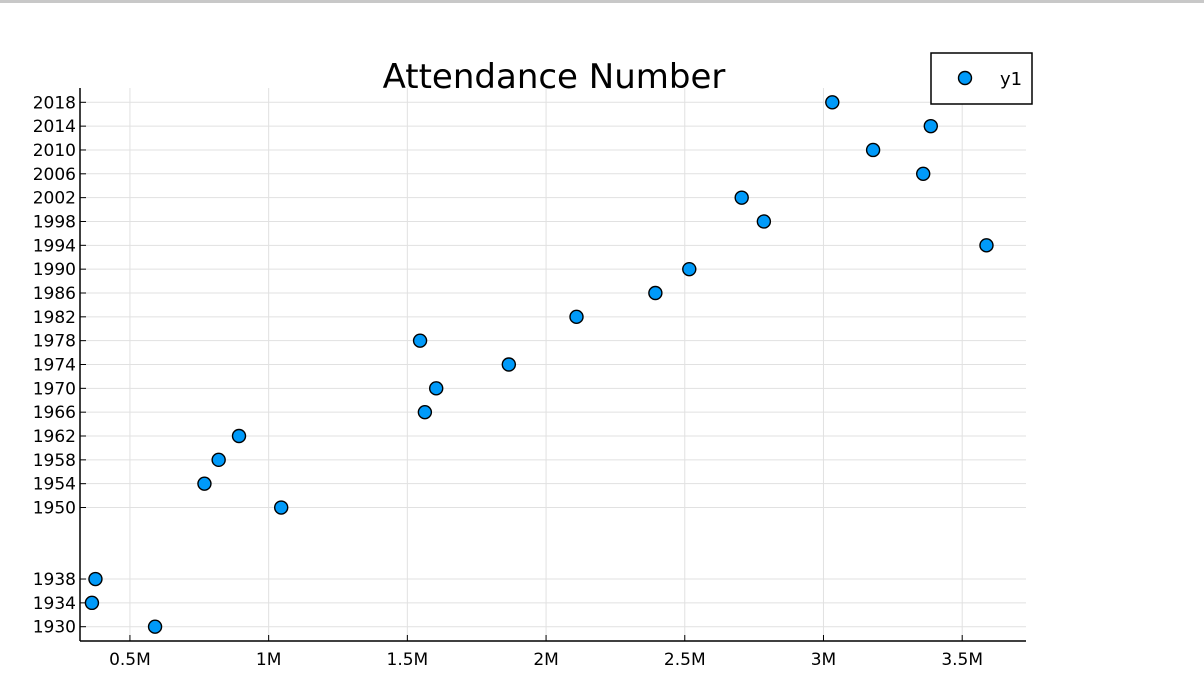 This screenshot has height=691, width=1204. What do you see at coordinates (54, 342) in the screenshot?
I see `y-tick-label: 1978` at bounding box center [54, 342].